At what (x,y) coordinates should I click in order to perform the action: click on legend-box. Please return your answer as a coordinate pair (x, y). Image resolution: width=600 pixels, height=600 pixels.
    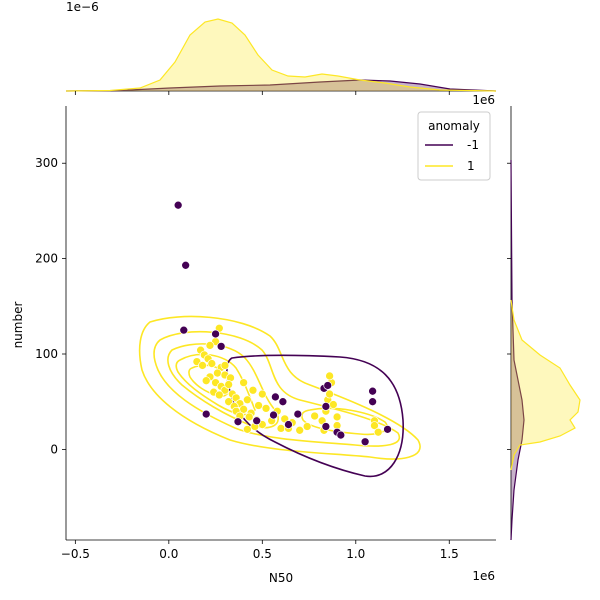
    Looking at the image, I should click on (454, 146).